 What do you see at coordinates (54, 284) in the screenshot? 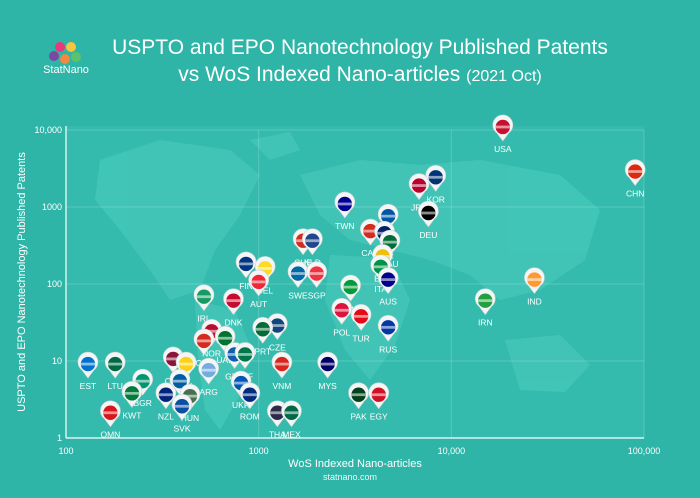
I see `y-tick-label: 100` at bounding box center [54, 284].